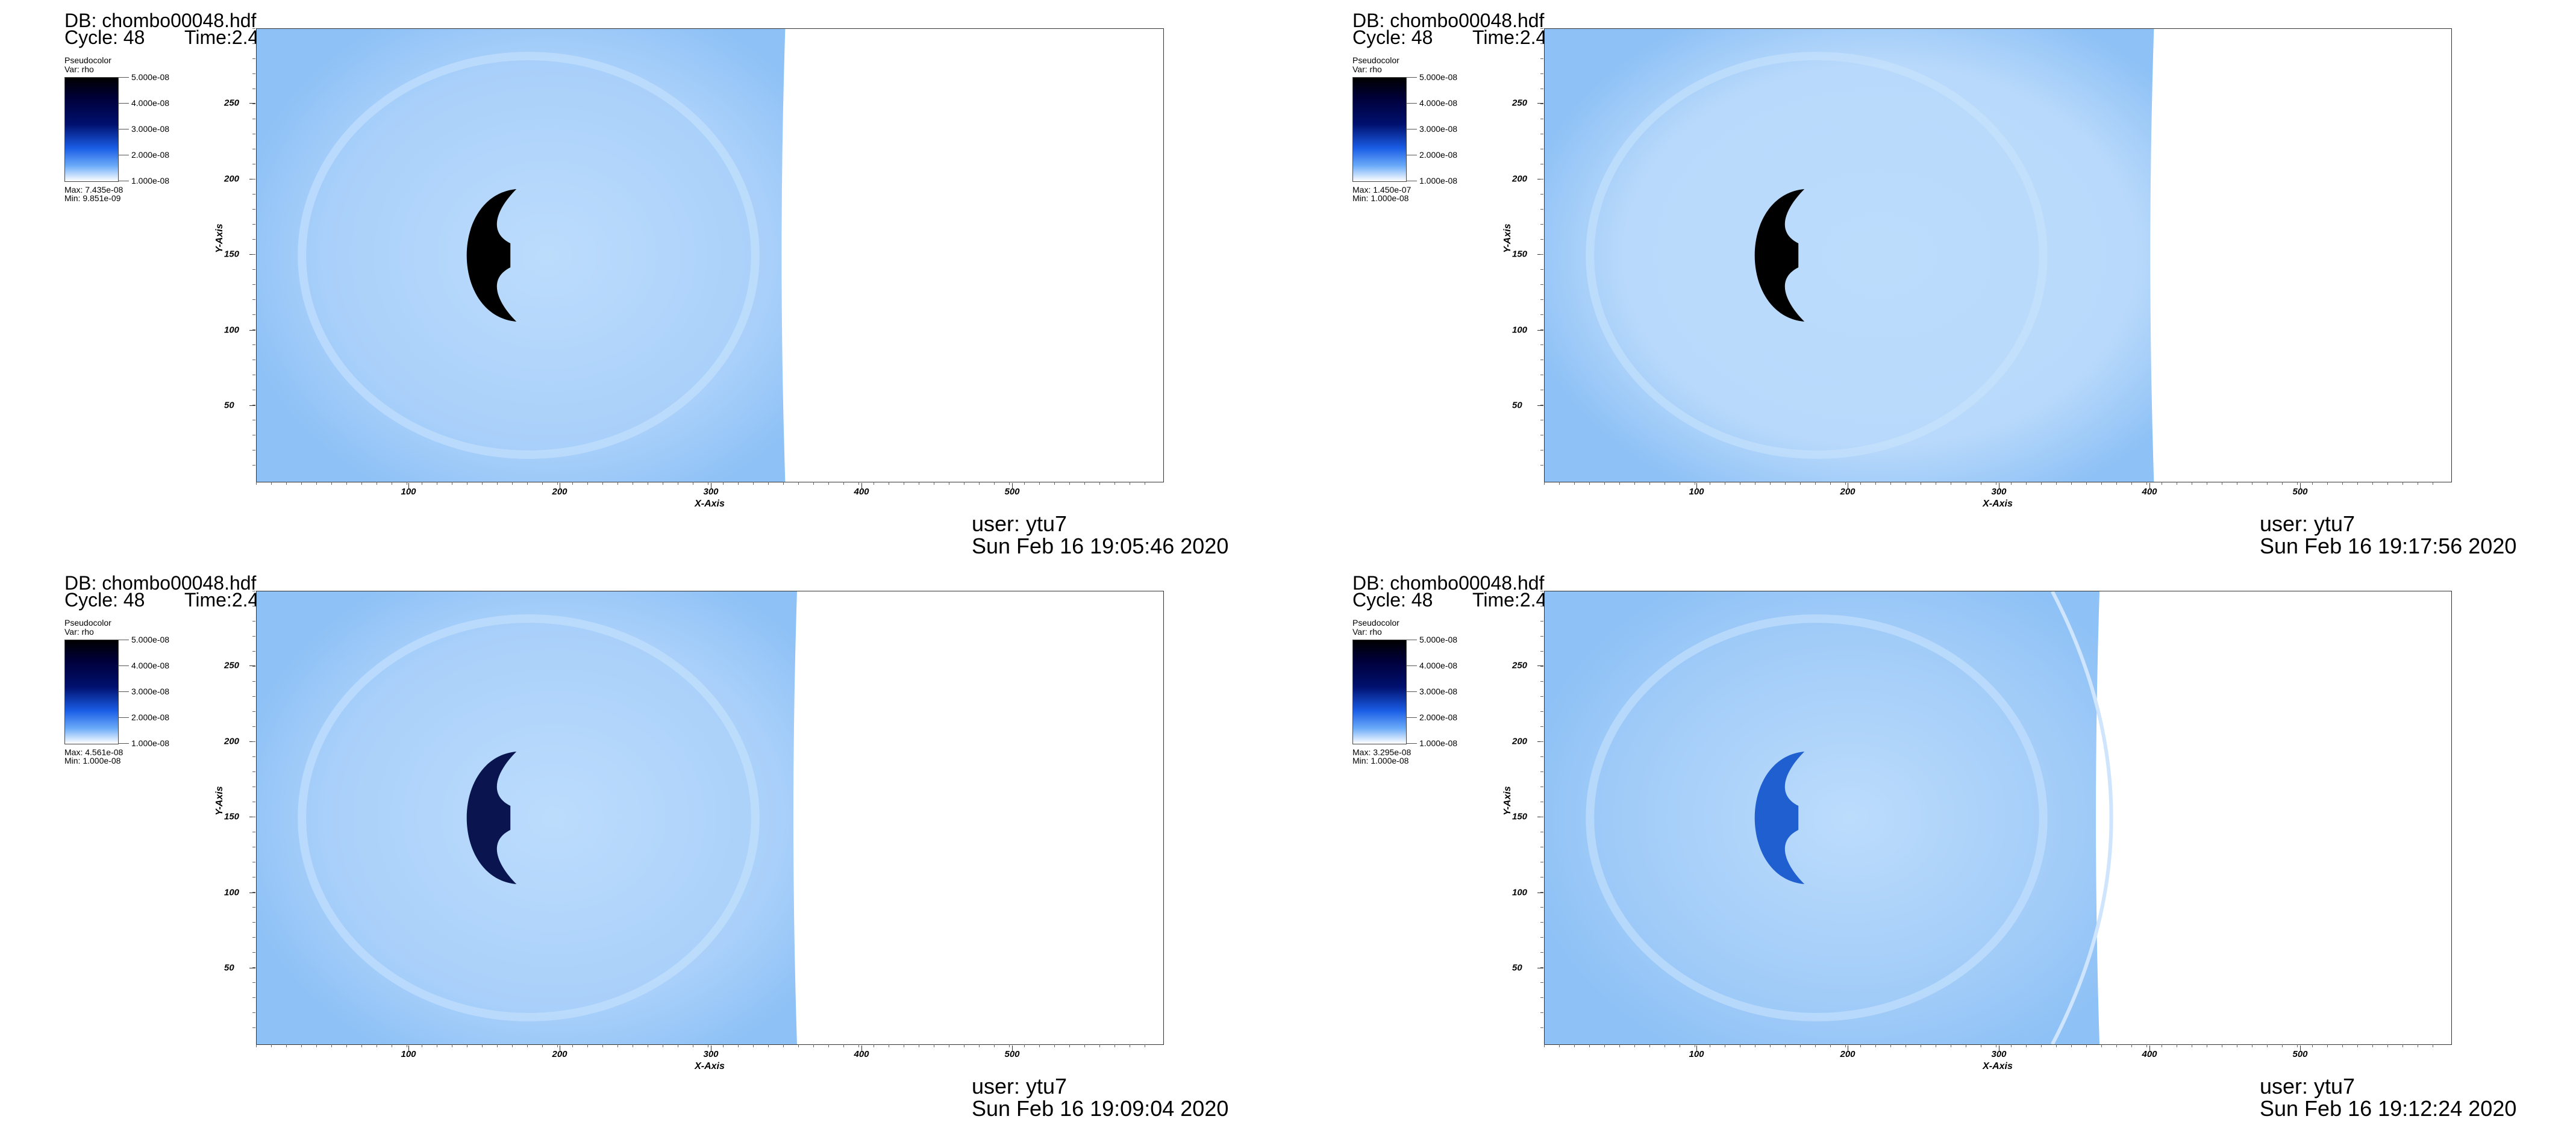 The width and height of the screenshot is (2576, 1125). What do you see at coordinates (232, 330) in the screenshot?
I see `y-axis-tick-label: 100` at bounding box center [232, 330].